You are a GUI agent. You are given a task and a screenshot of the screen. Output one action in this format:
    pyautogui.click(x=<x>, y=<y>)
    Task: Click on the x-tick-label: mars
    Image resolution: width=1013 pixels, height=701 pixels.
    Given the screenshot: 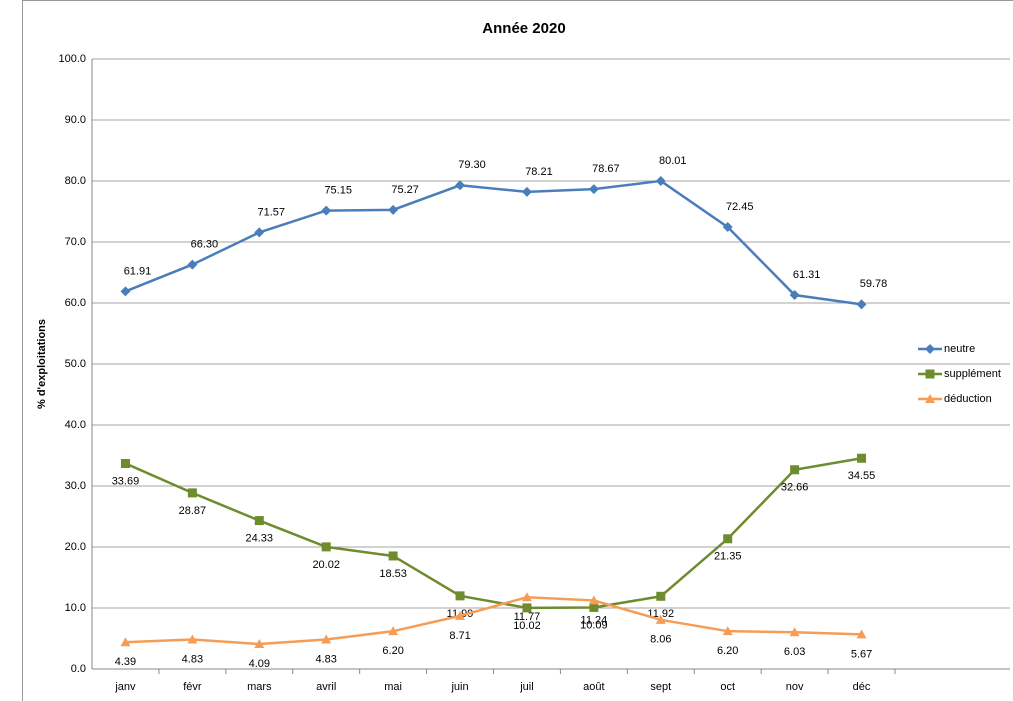 What is the action you would take?
    pyautogui.click(x=259, y=687)
    